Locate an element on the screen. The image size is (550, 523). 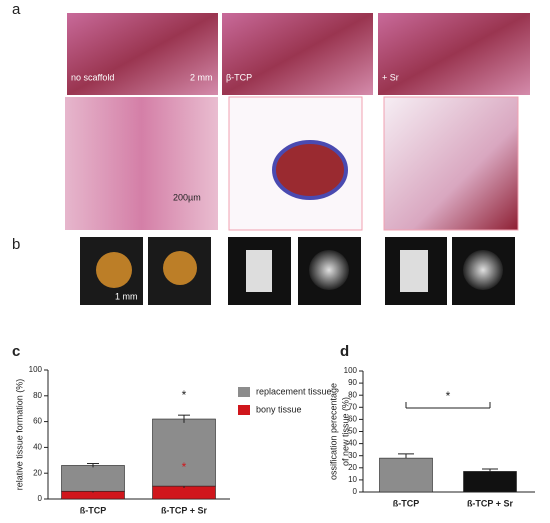
y-axis-label: relative tissue formation (%) is located at coordinates (19, 435).